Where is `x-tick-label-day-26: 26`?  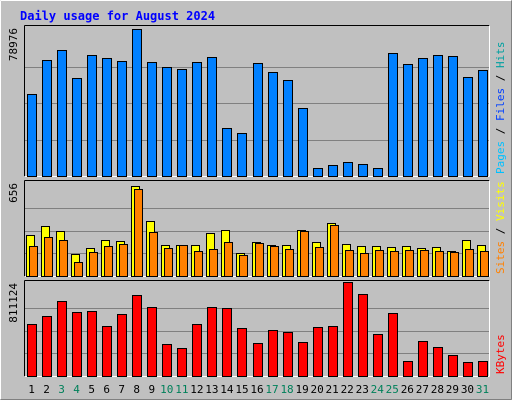
x-tick-label-day-26: 26 is located at coordinates (407, 389).